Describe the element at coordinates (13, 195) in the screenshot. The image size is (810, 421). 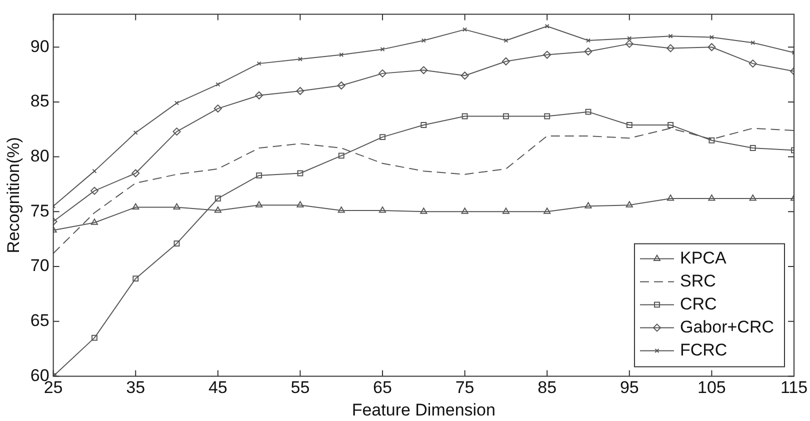
I see `y-axis-title: Recognition(%)` at that location.